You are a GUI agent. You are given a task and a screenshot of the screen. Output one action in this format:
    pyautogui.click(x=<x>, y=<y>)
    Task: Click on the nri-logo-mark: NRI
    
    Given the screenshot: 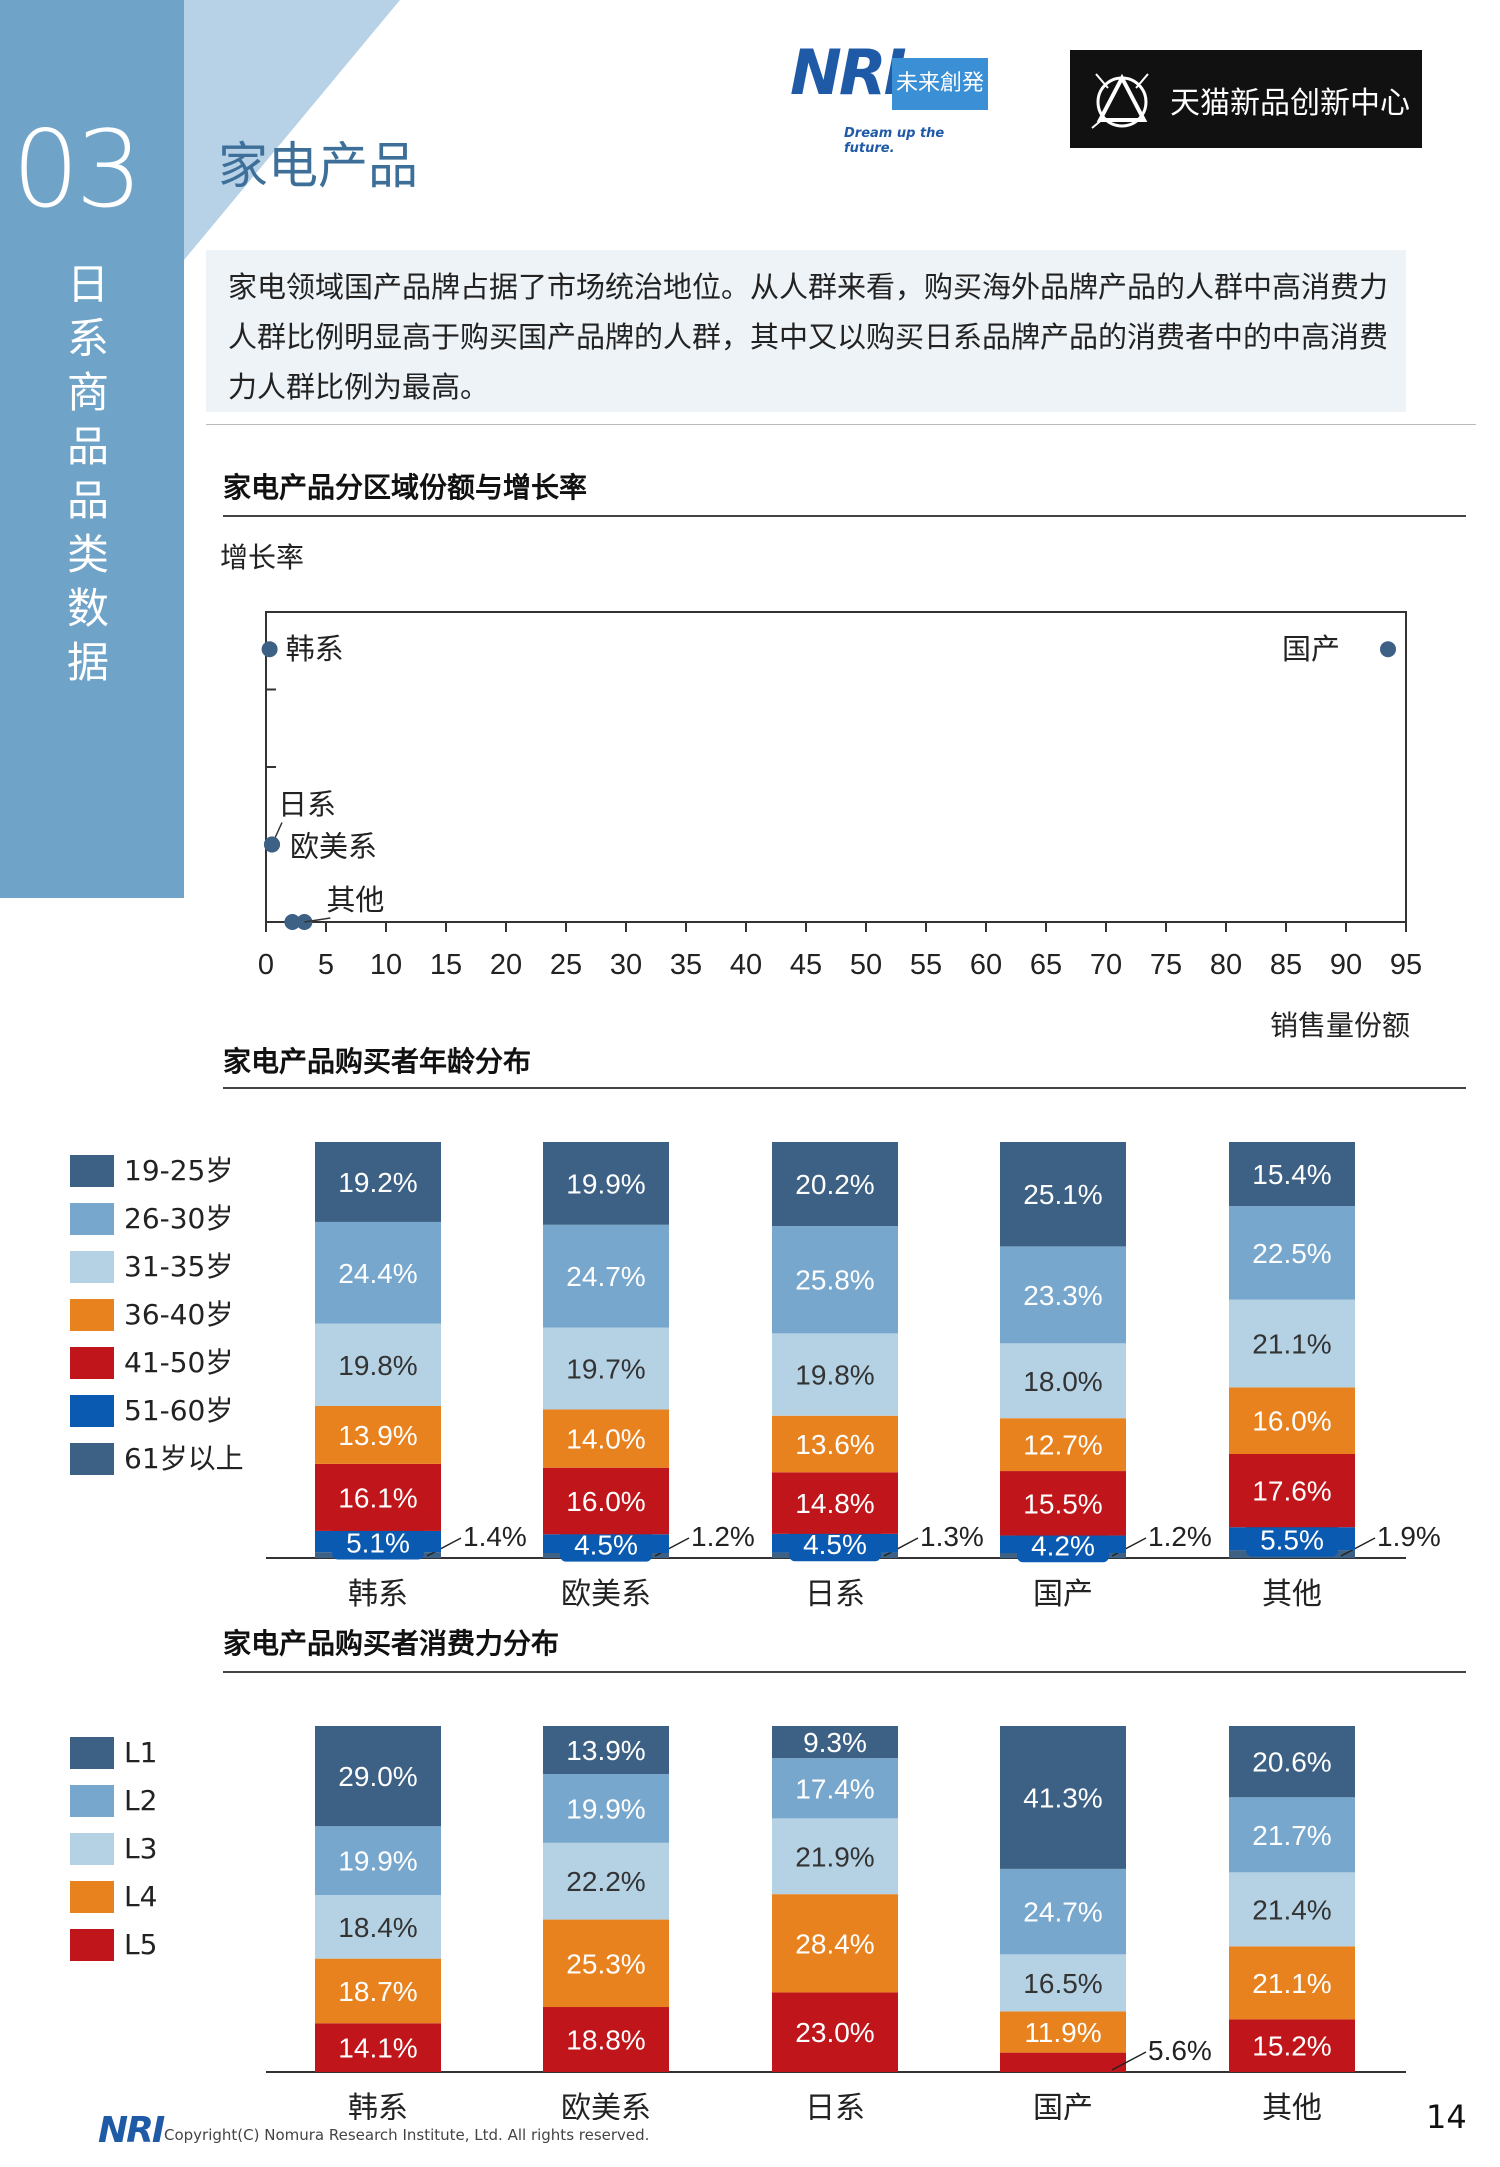 What is the action you would take?
    pyautogui.click(x=848, y=72)
    